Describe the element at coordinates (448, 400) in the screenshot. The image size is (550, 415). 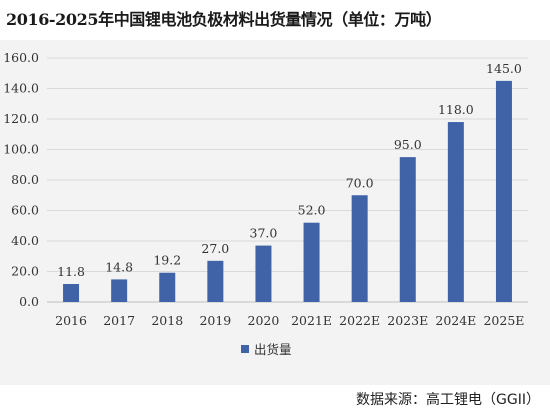
I see `source-note: 数据来源：高工锂电（GGII）` at that location.